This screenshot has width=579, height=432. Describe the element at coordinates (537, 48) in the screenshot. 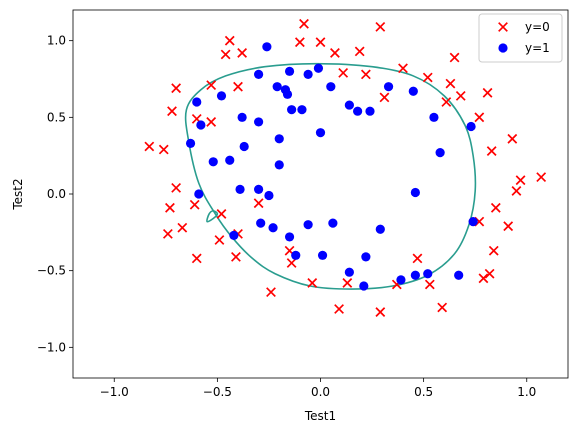

I see `legend-label-y1: y=1` at that location.